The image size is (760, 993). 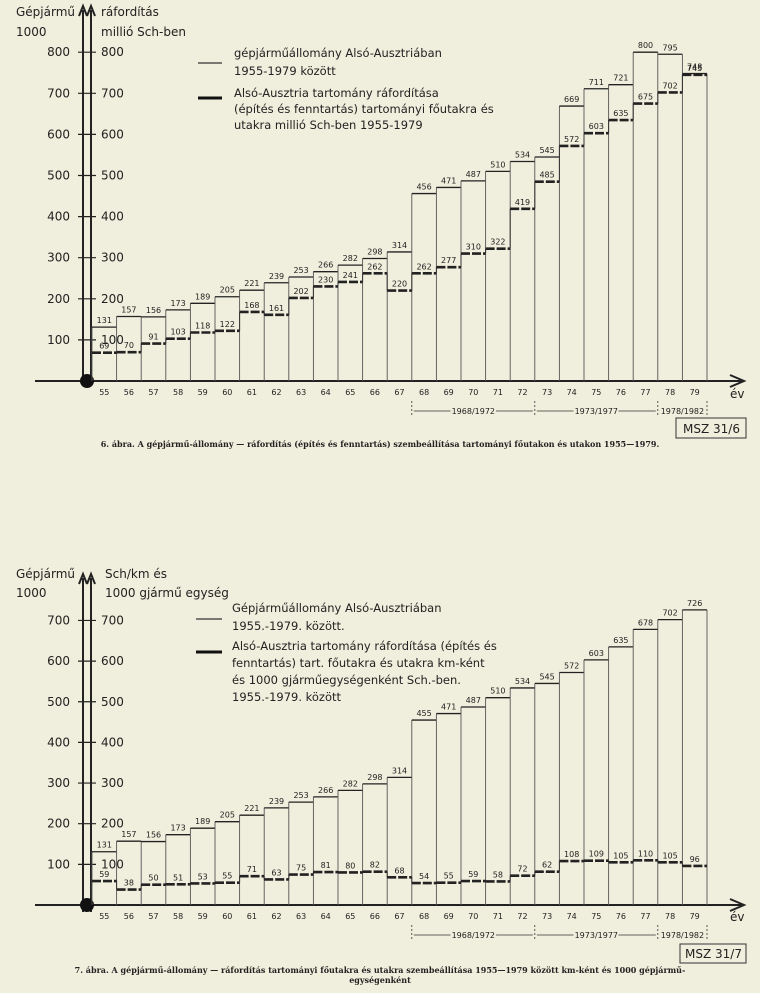 What do you see at coordinates (423, 713) in the screenshot?
I see `value-label: 455` at bounding box center [423, 713].